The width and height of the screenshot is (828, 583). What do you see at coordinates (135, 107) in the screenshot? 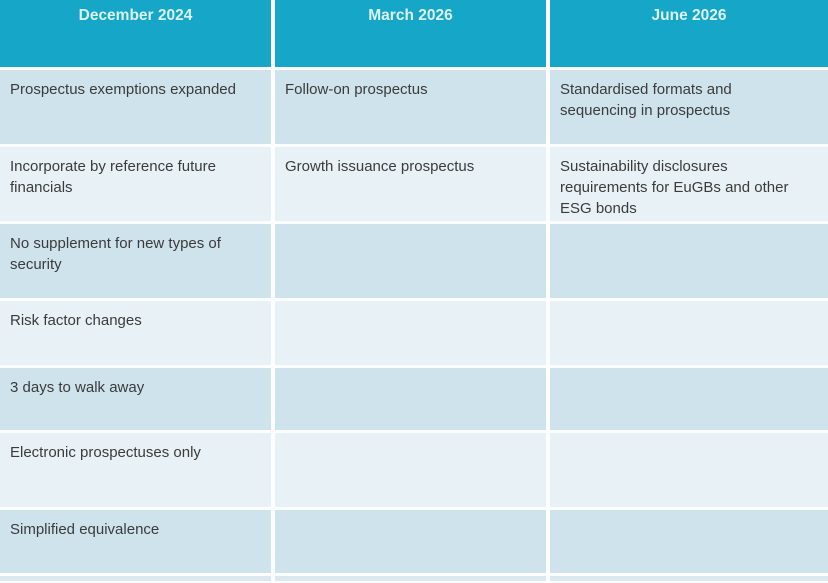
I see `table-cell: Prospectus exemptions expanded` at bounding box center [135, 107].